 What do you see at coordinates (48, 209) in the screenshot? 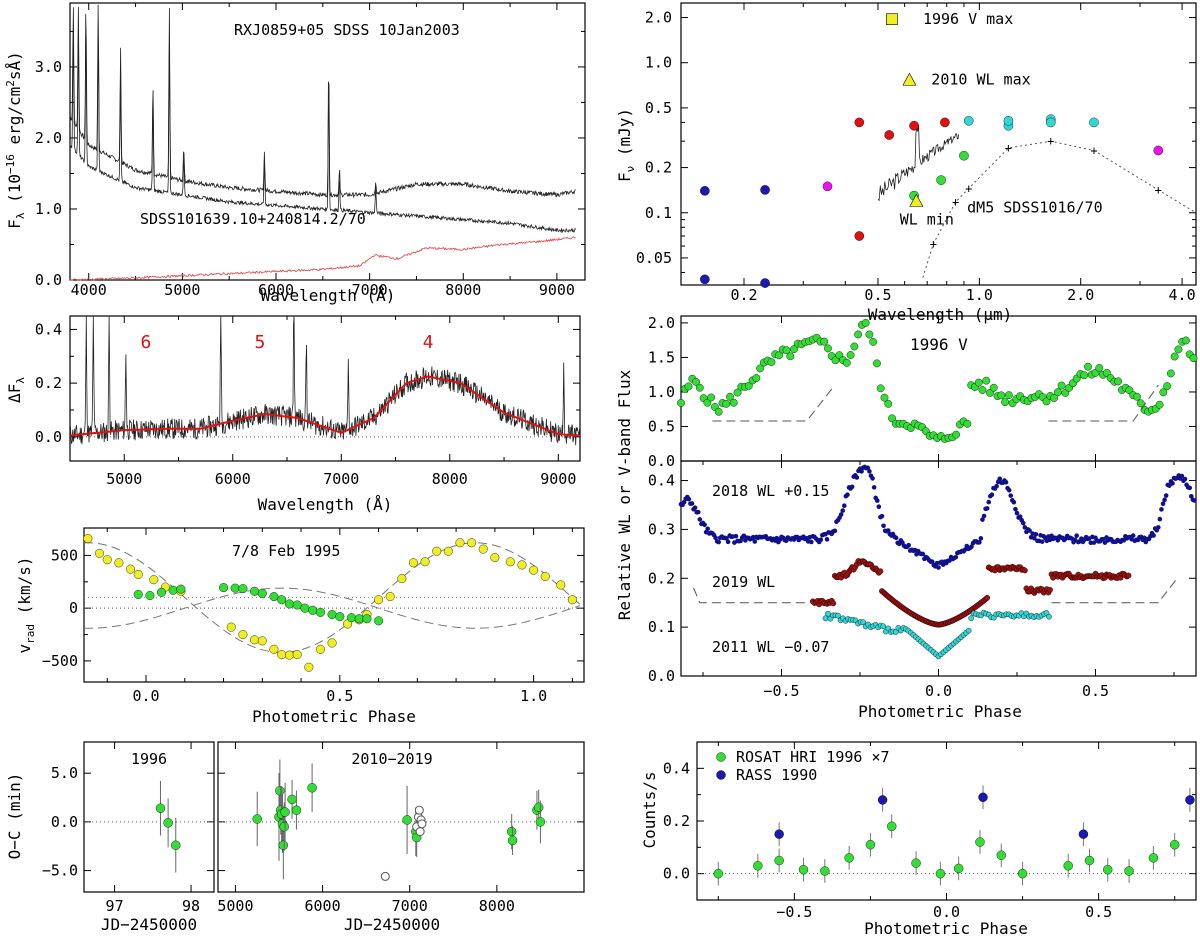
I see `spectrum-y-ticklabel: 1.0` at bounding box center [48, 209].